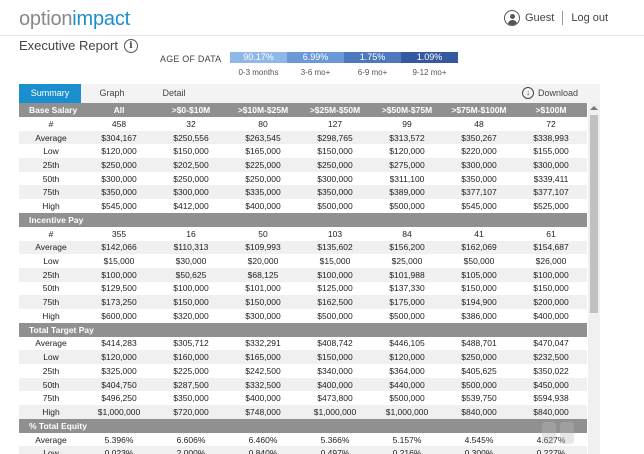  Describe the element at coordinates (372, 57) in the screenshot. I see `age-of-data-percent: 1.75%` at that location.